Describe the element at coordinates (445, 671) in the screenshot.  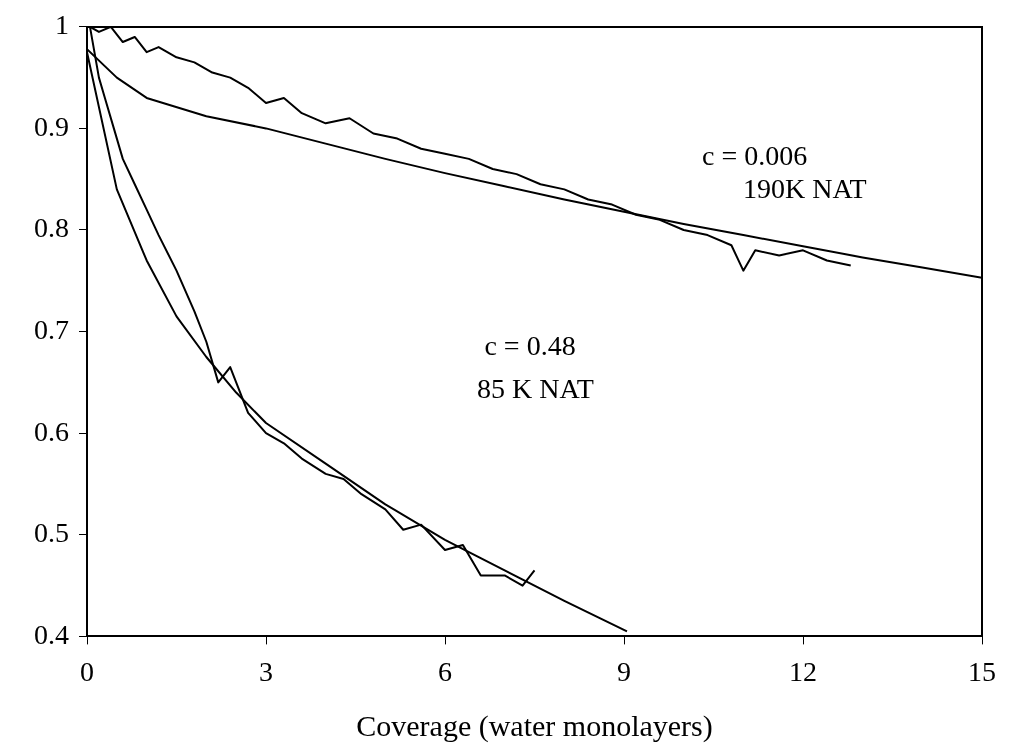
I see `x-tick-label: 6` at that location.